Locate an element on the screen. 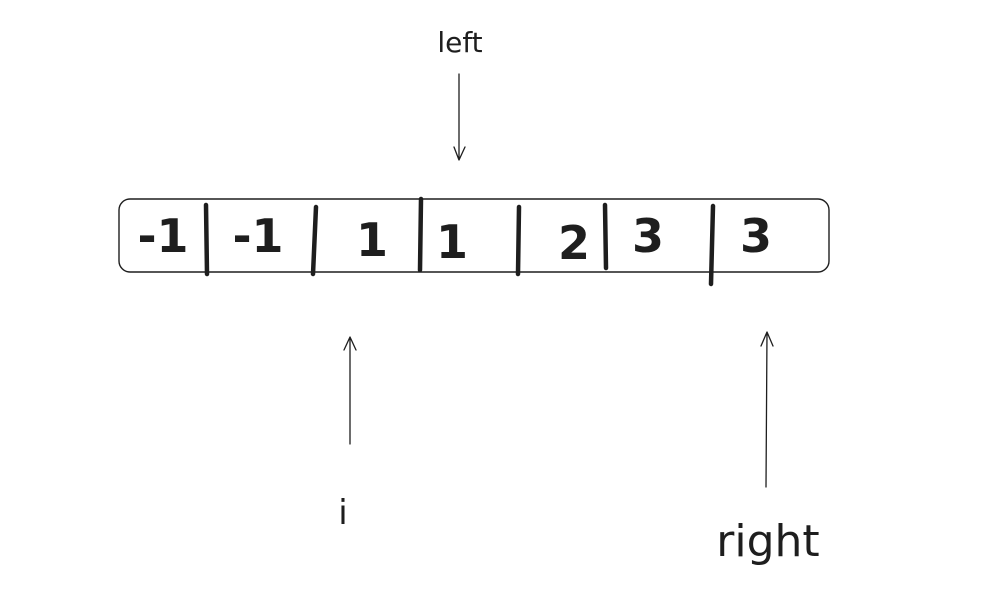 This screenshot has height=608, width=1005. left-pointer: left is located at coordinates (460, 93).